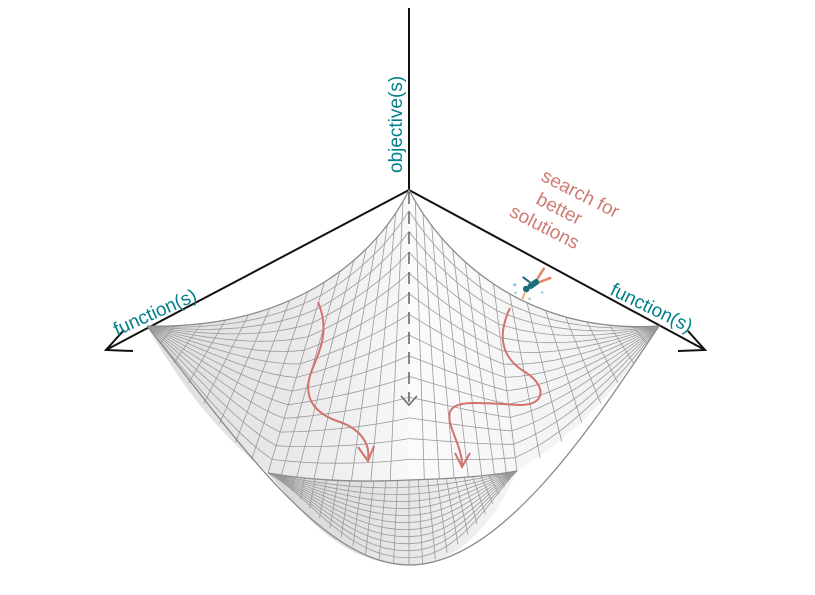 Image resolution: width=815 pixels, height=595 pixels. What do you see at coordinates (409, 299) in the screenshot?
I see `gradient-descent-arrow` at bounding box center [409, 299].